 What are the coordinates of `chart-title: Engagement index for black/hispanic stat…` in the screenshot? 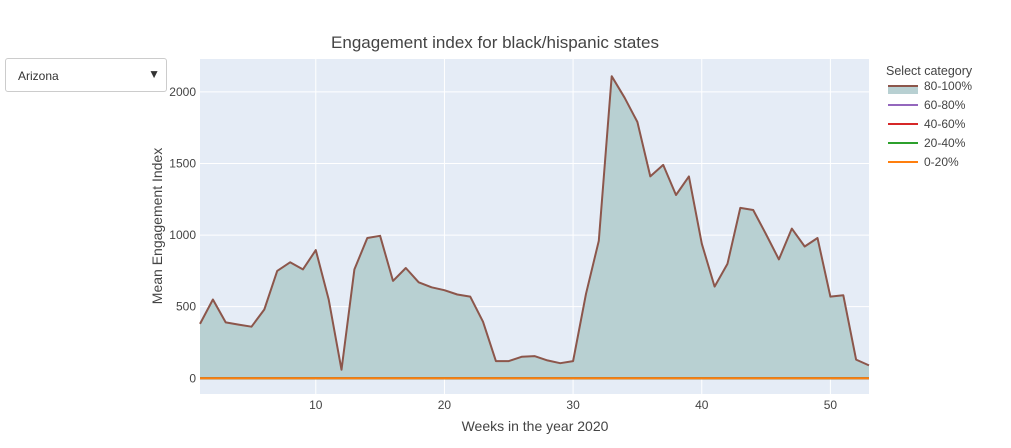 It's located at (495, 42).